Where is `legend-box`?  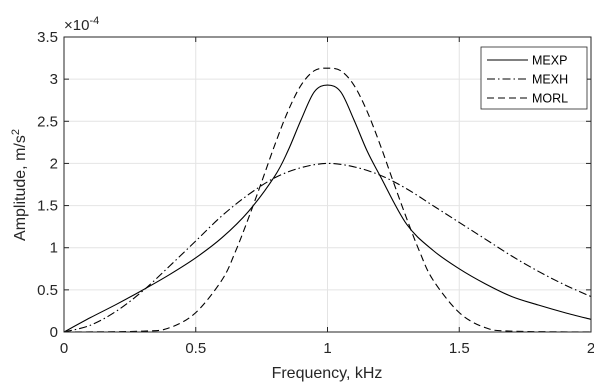 legend-box is located at coordinates (534, 78).